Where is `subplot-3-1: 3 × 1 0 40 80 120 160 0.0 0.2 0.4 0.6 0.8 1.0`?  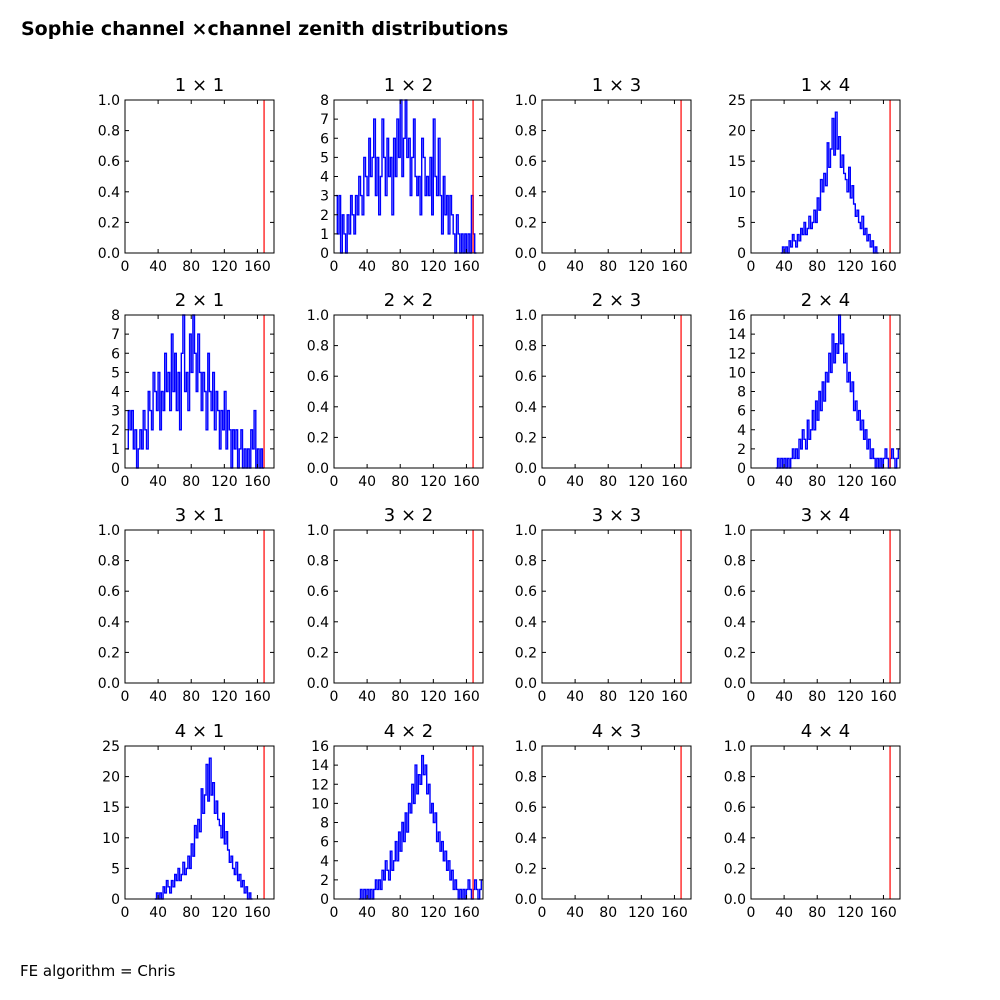 subplot-3-1: 3 × 1 0 40 80 120 160 0.0 0.2 0.4 0.6 0.8 1.0 is located at coordinates (186, 605).